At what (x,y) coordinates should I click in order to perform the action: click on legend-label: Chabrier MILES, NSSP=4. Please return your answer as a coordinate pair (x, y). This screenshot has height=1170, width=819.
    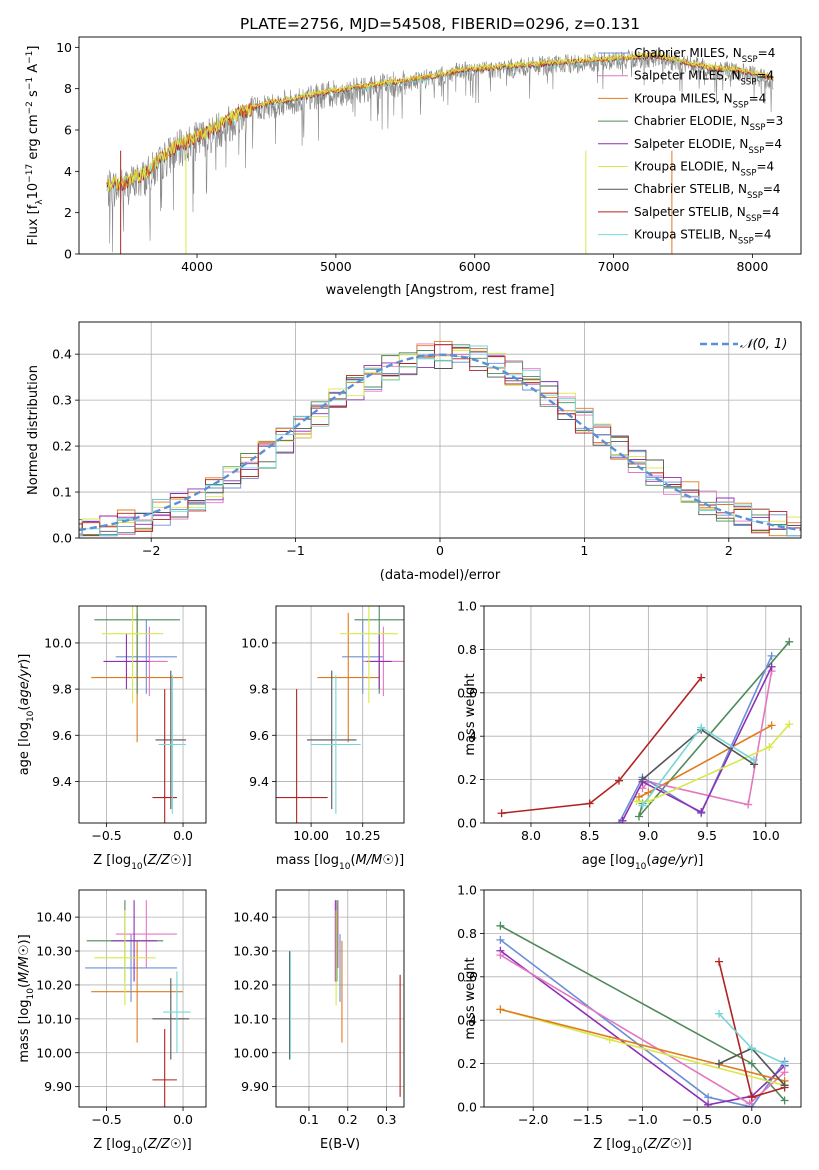
    Looking at the image, I should click on (704, 55).